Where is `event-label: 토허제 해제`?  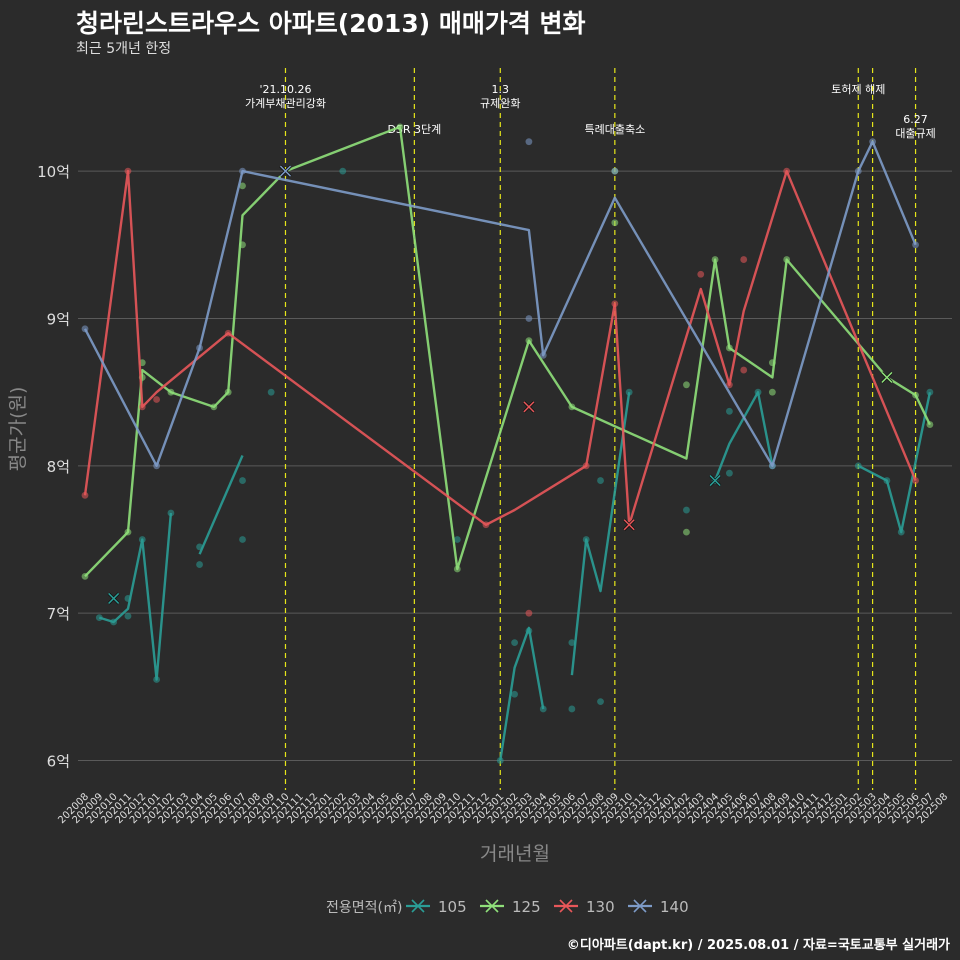
event-label: 토허제 해제 is located at coordinates (858, 89).